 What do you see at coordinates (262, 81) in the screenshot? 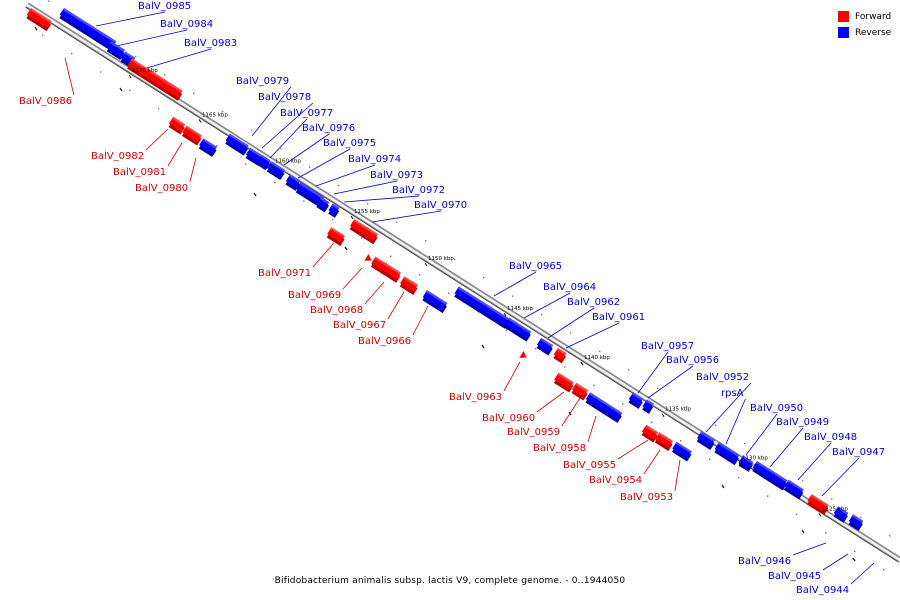
I see `gene-label-balv_0979: BalV_0979` at bounding box center [262, 81].